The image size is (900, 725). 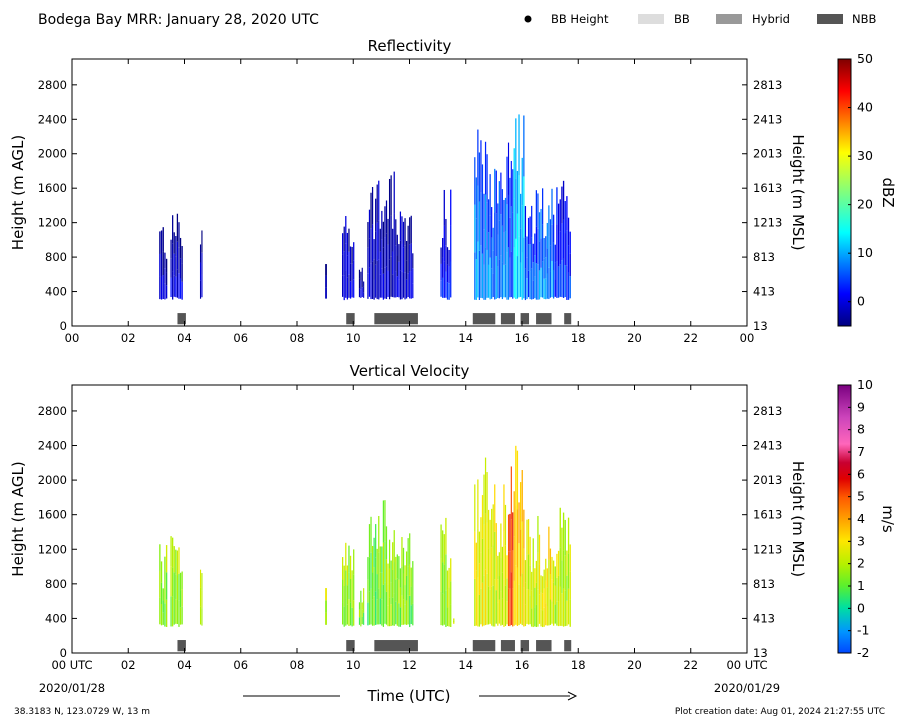 I want to click on precip-echo-layer, so click(x=365, y=207).